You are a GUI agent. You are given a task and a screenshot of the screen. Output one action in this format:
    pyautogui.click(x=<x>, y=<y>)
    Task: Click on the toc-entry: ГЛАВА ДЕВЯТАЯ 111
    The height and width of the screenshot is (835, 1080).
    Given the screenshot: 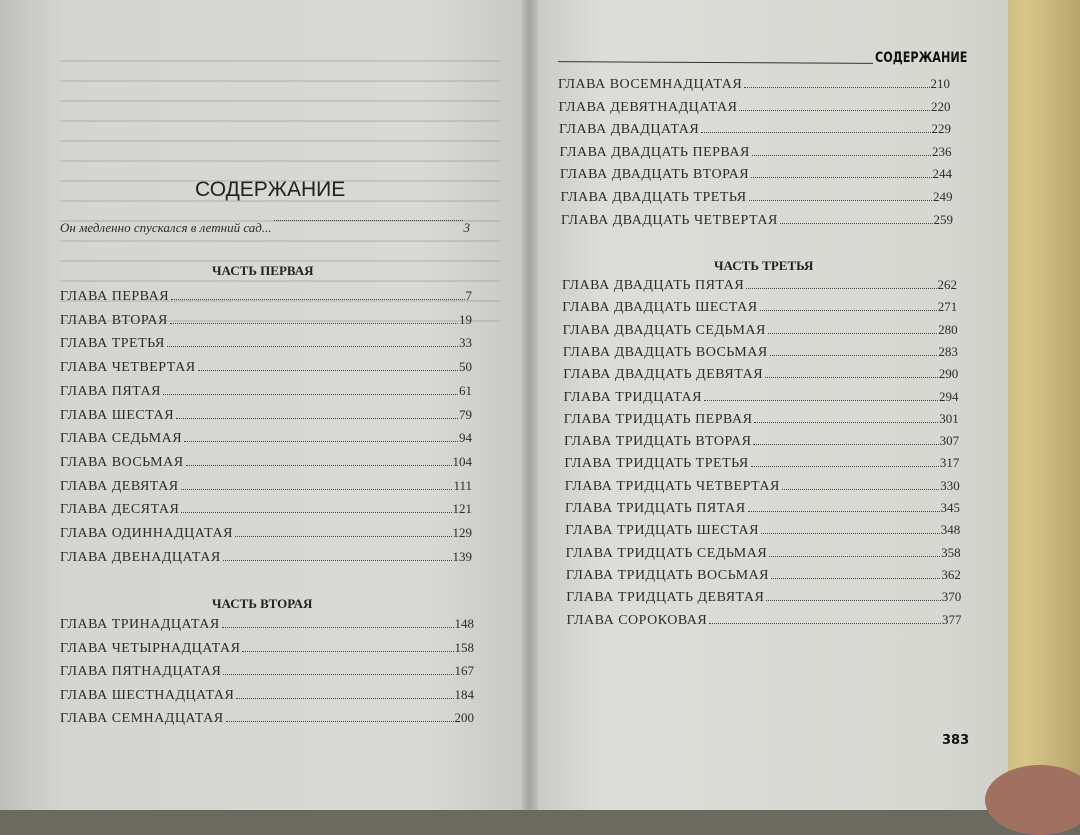 What is the action you would take?
    pyautogui.click(x=266, y=486)
    